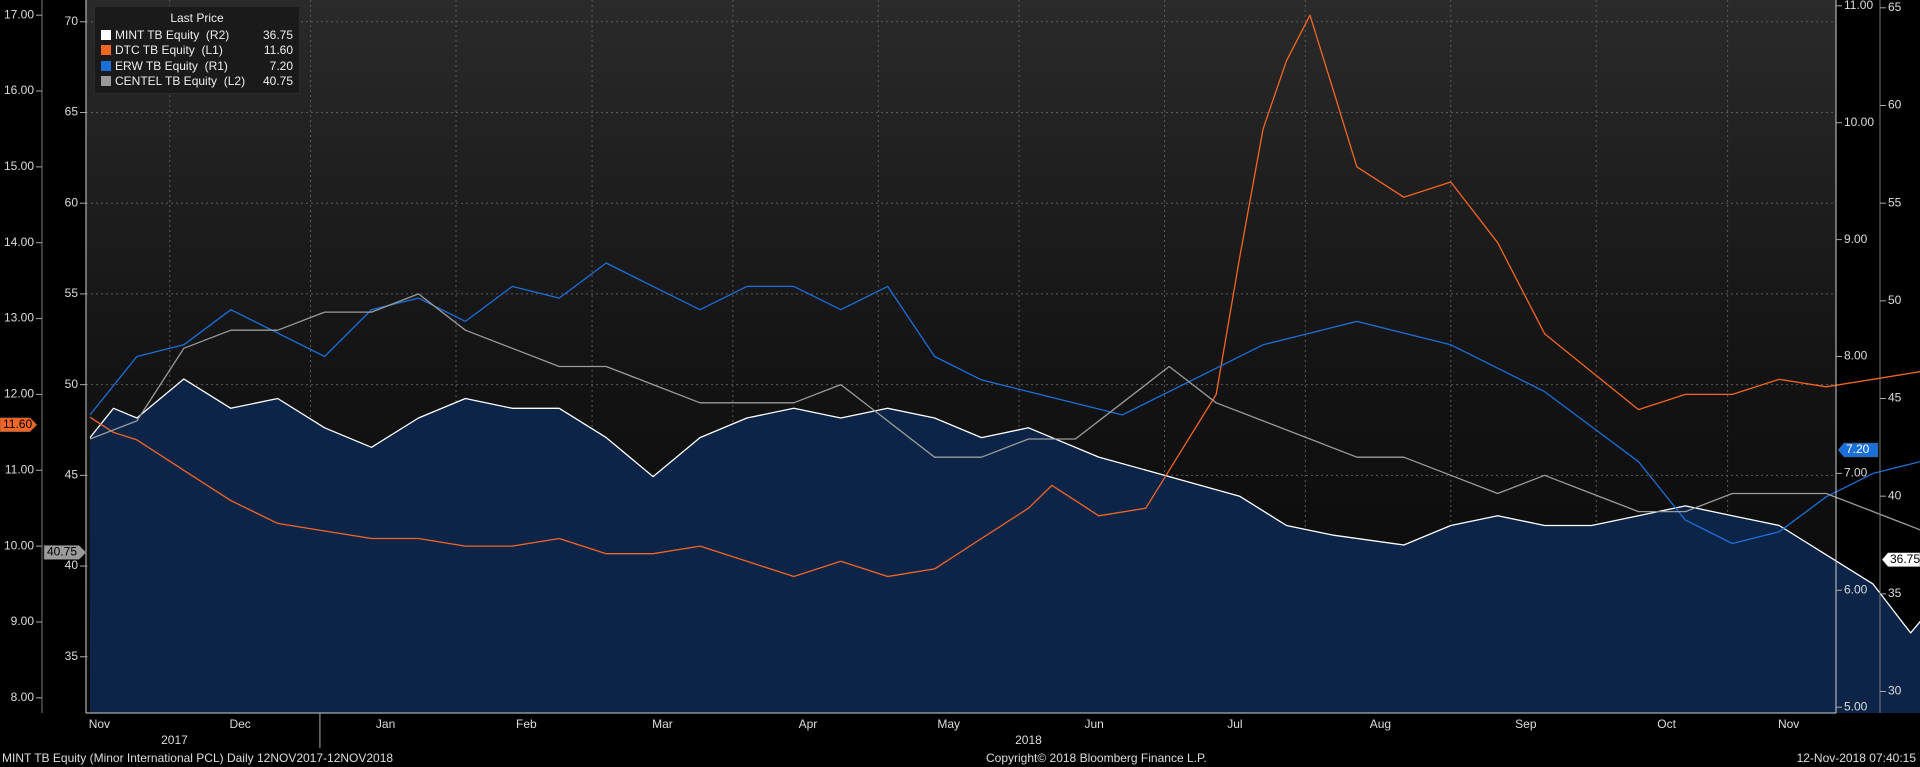 The height and width of the screenshot is (767, 1920). What do you see at coordinates (239, 724) in the screenshot?
I see `month-label: Dec` at bounding box center [239, 724].